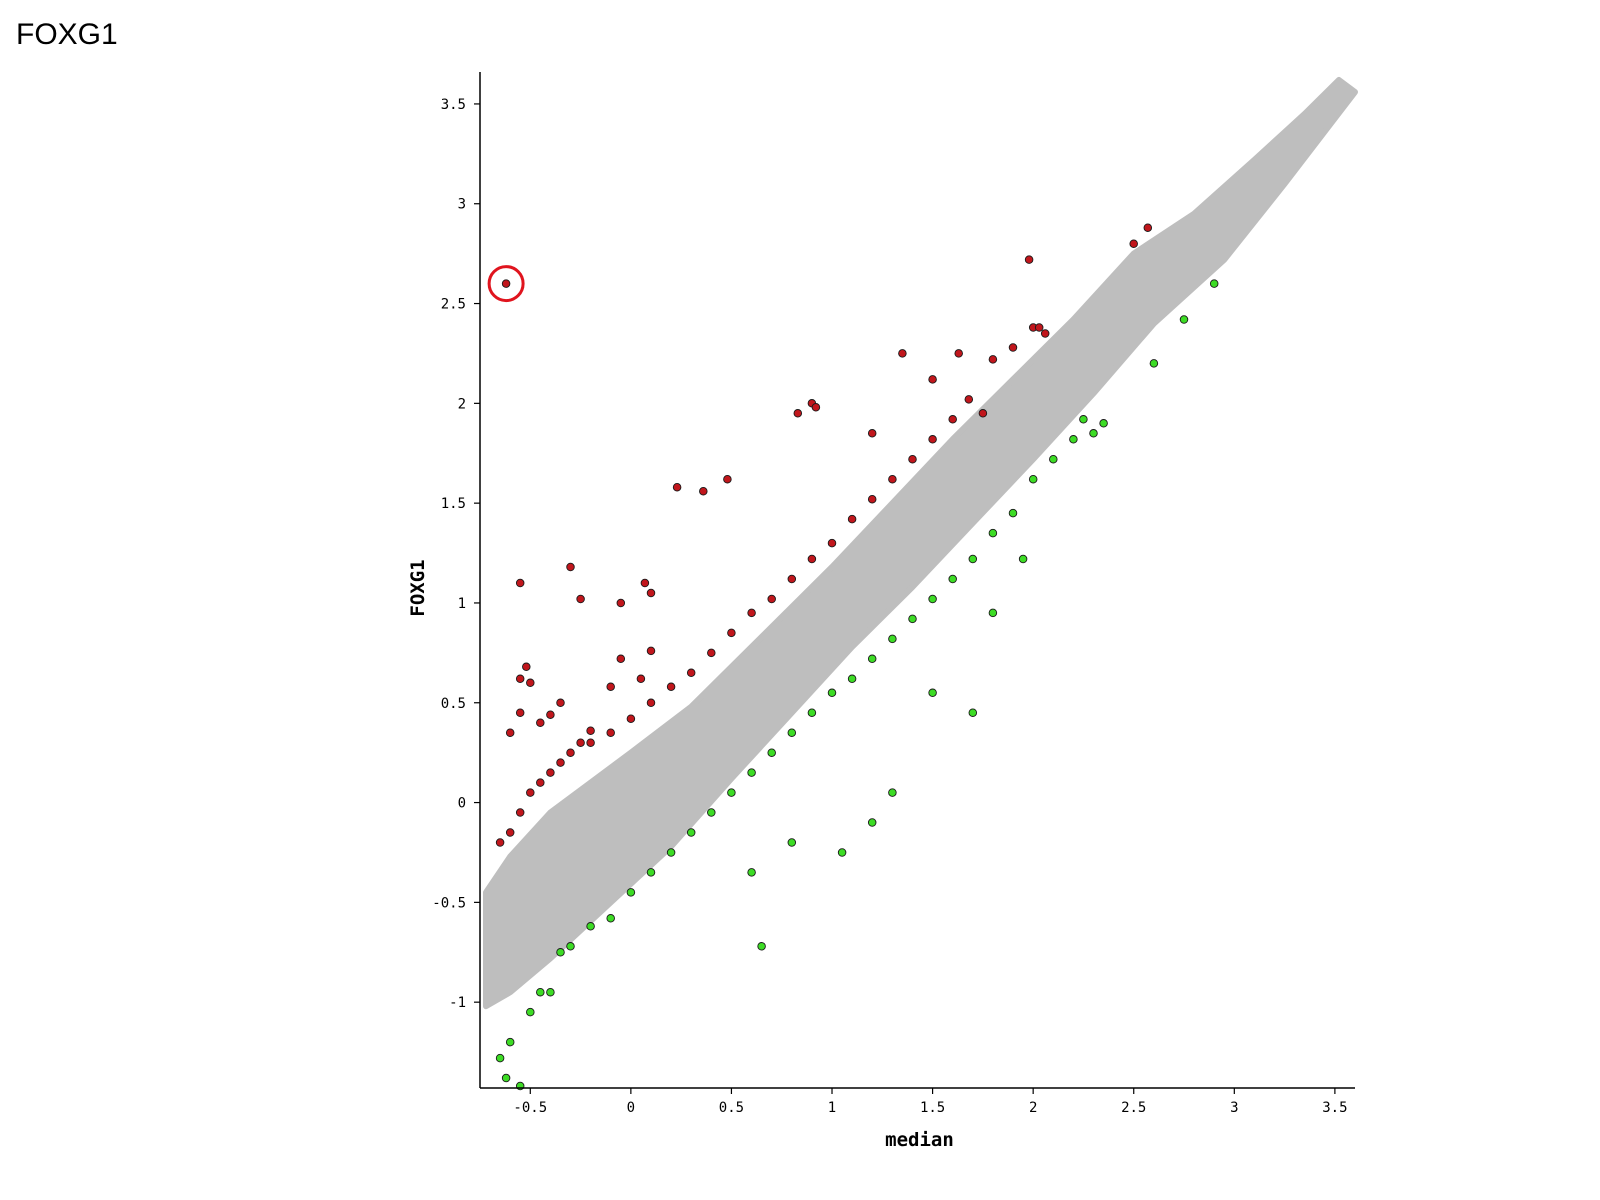 Image resolution: width=1600 pixels, height=1200 pixels. Describe the element at coordinates (453, 305) in the screenshot. I see `y-tick-label: 2.5` at that location.